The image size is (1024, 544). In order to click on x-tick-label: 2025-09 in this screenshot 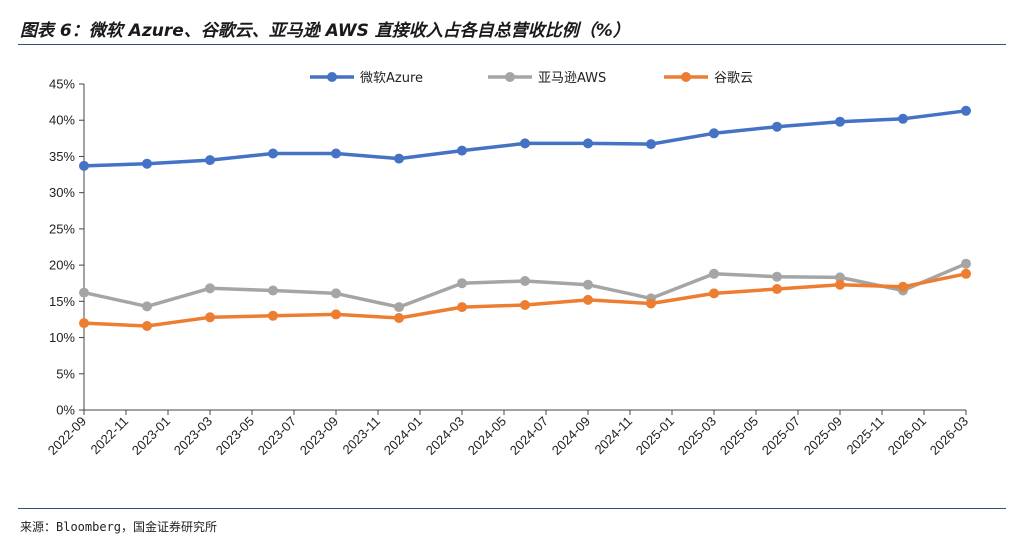, I will do `click(823, 436)`.